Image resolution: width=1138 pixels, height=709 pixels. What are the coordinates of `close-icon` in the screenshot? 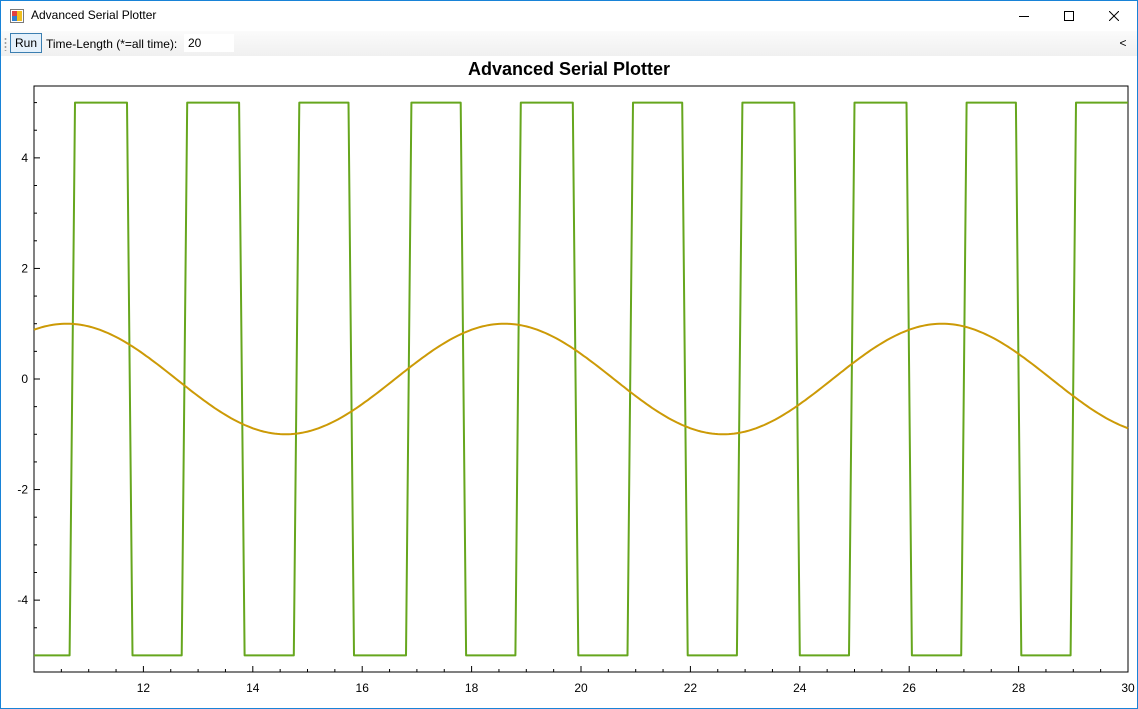 It's located at (1114, 16).